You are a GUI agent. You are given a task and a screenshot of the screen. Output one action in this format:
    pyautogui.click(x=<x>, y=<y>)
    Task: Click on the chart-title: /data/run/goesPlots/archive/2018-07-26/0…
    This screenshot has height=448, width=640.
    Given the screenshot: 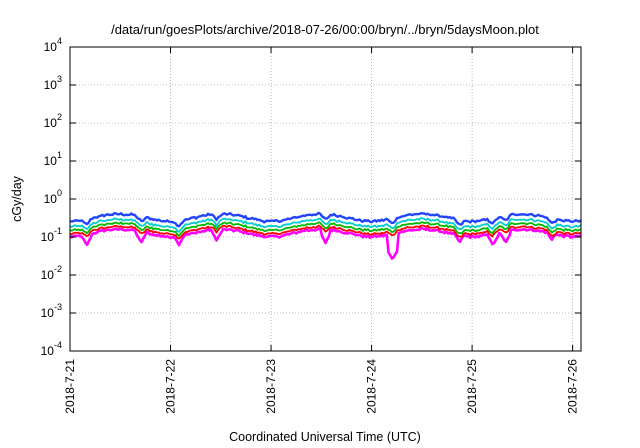 What is the action you would take?
    pyautogui.click(x=325, y=29)
    